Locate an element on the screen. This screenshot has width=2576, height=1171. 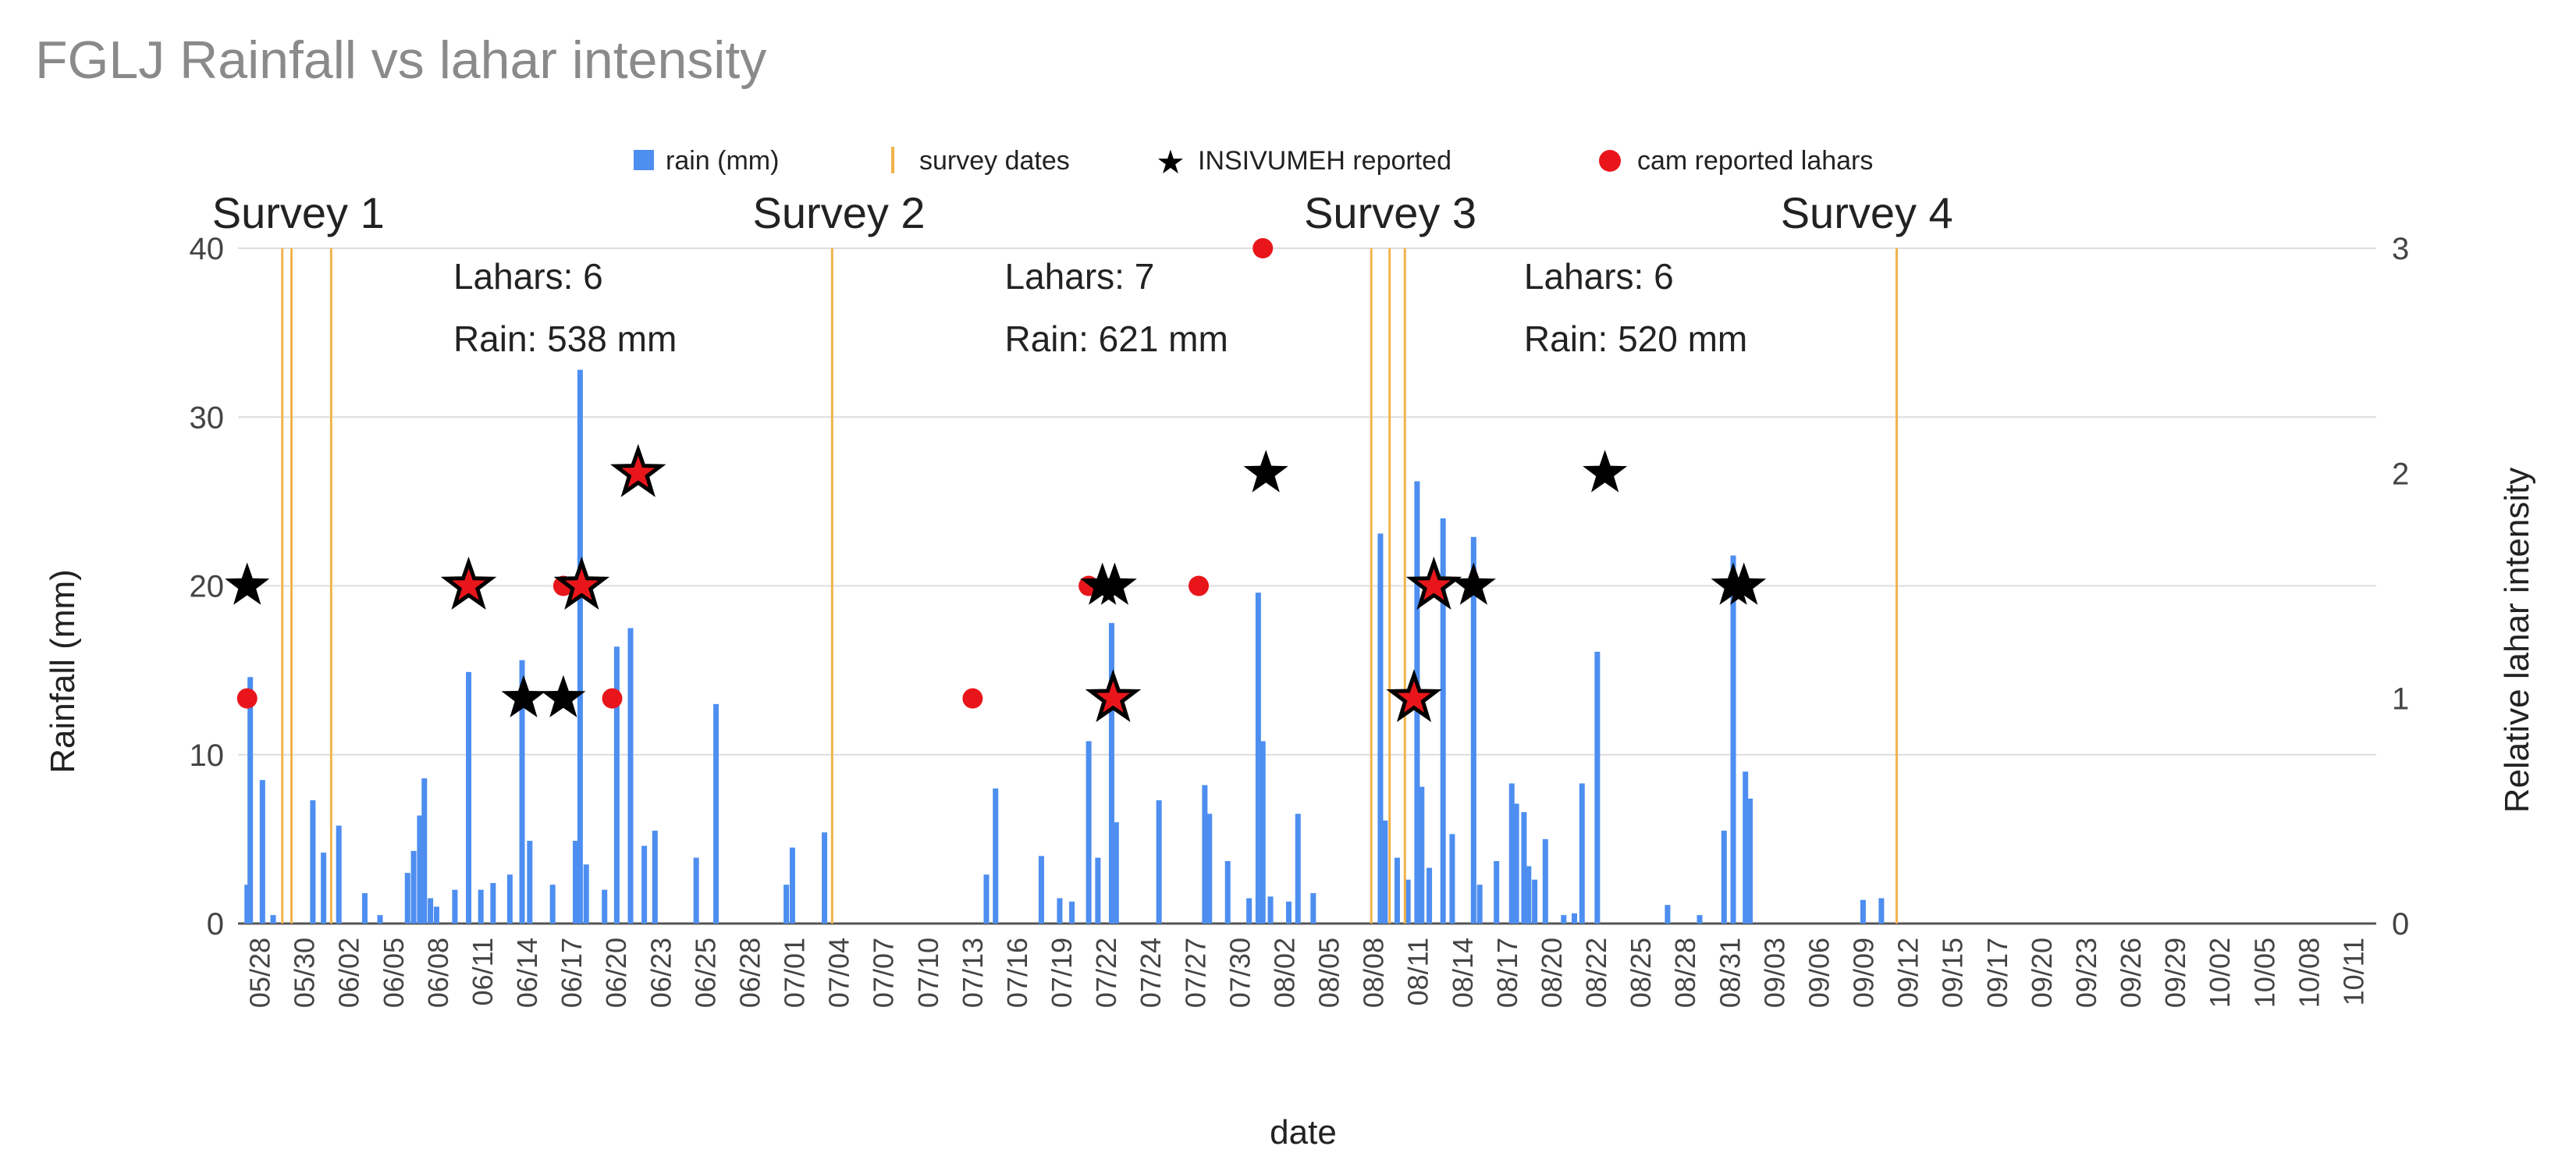
insivumeh-markers is located at coordinates (996, 583).